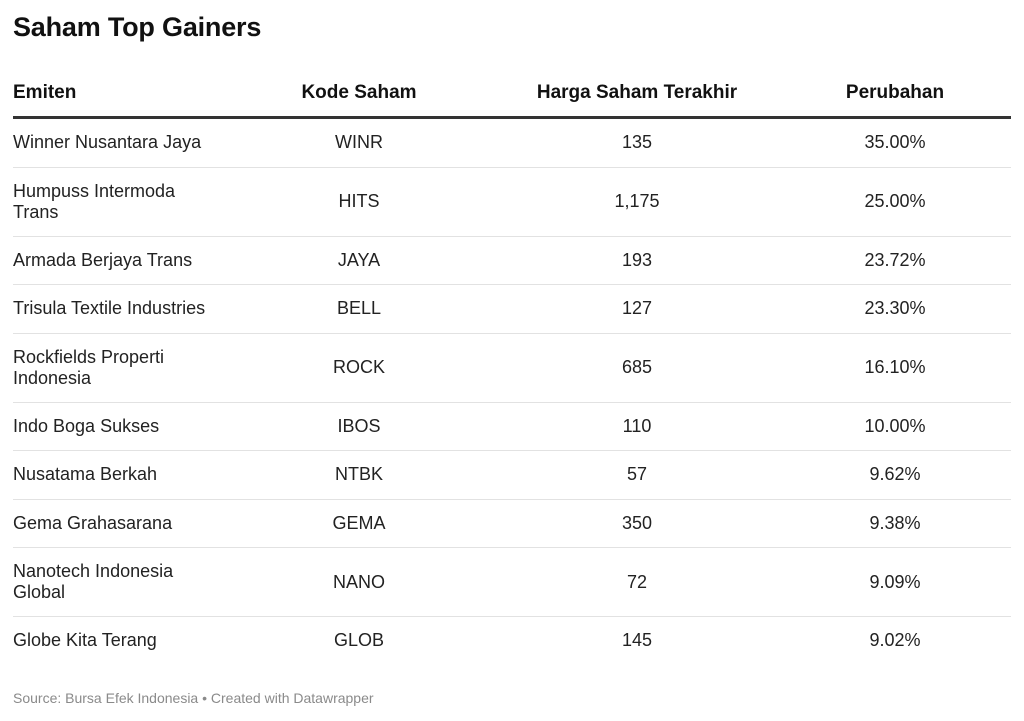  I want to click on table-row: Nanotech Indonesia Global NANO 72 9.09%, so click(512, 582).